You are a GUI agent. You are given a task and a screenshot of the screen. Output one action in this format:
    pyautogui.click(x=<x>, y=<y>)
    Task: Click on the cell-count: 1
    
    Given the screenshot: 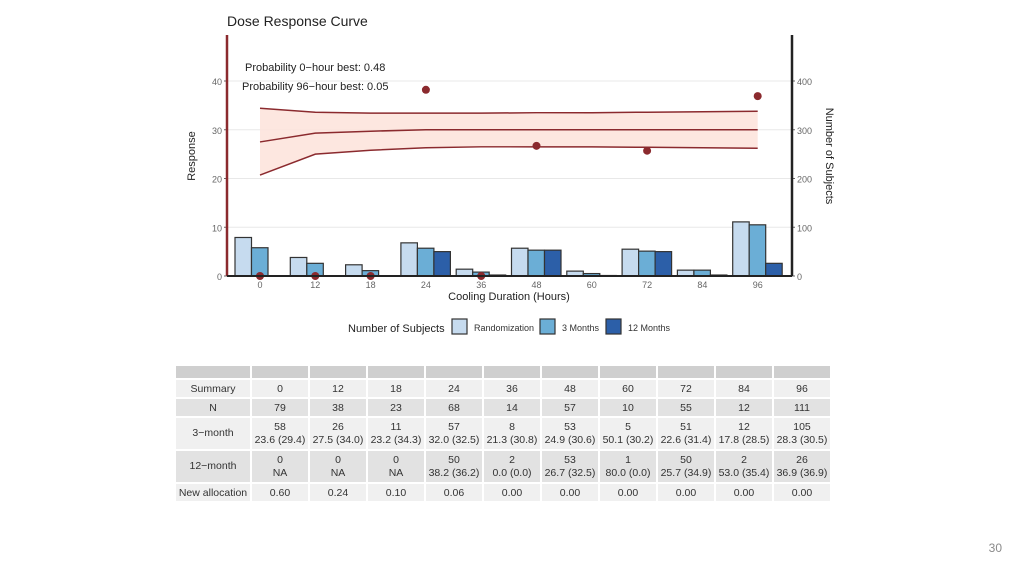 What is the action you would take?
    pyautogui.click(x=628, y=459)
    